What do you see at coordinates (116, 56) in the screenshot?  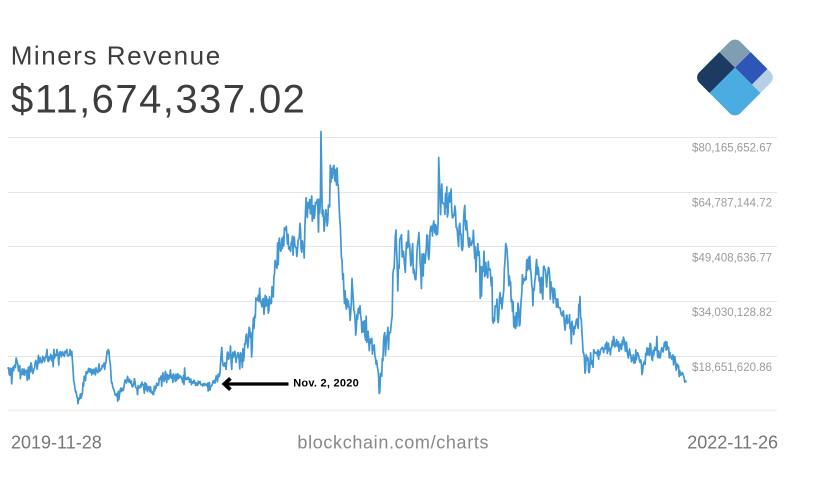 I see `svg-text: Miners Revenue` at bounding box center [116, 56].